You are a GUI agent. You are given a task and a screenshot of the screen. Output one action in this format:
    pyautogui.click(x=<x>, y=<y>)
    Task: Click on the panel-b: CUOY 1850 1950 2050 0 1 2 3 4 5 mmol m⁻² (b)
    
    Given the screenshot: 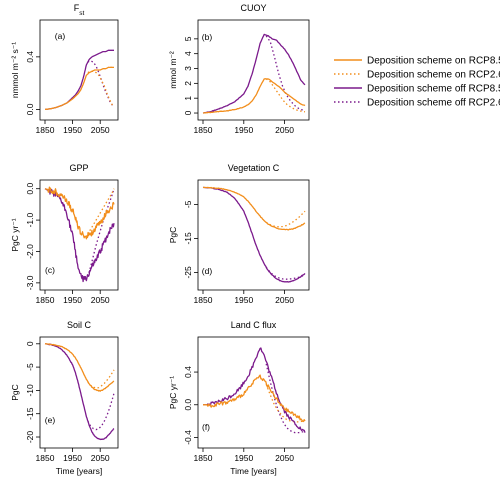 What is the action you would take?
    pyautogui.click(x=239, y=69)
    